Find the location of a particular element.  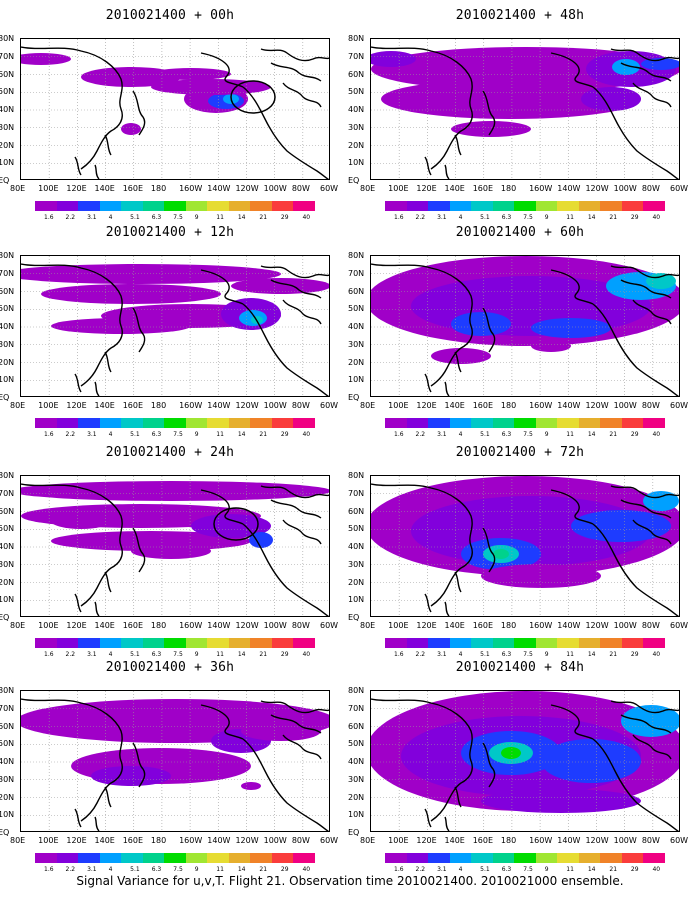

colorbar-tick-label: 11 is located at coordinates (220, 869).